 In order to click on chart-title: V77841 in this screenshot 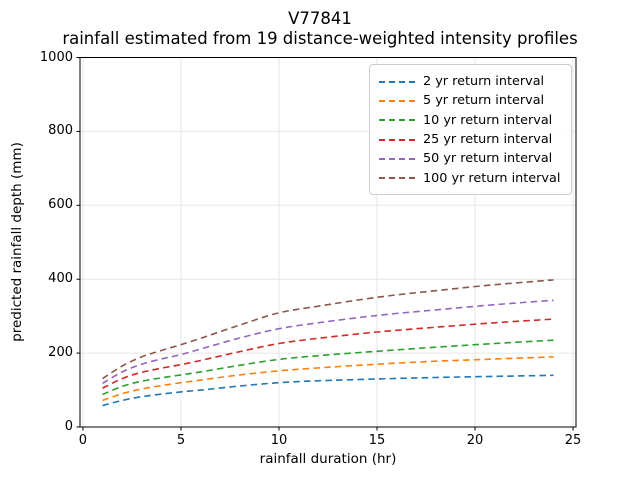, I will do `click(320, 18)`.